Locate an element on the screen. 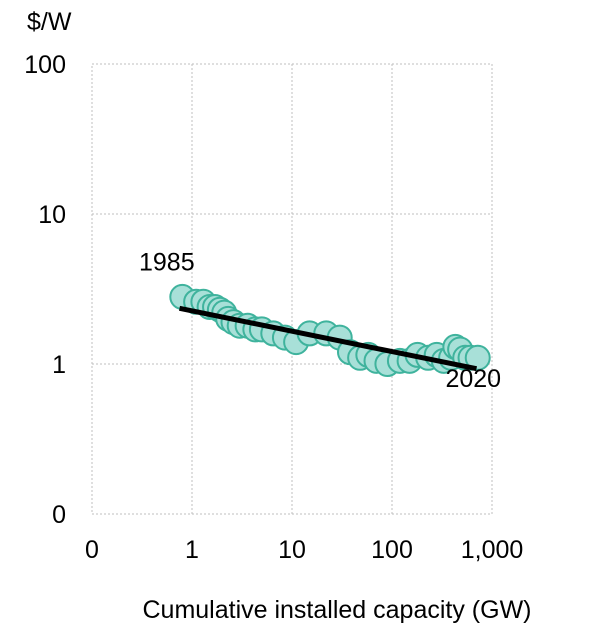 Image resolution: width=589 pixels, height=626 pixels. trend-line-layer is located at coordinates (328, 338).